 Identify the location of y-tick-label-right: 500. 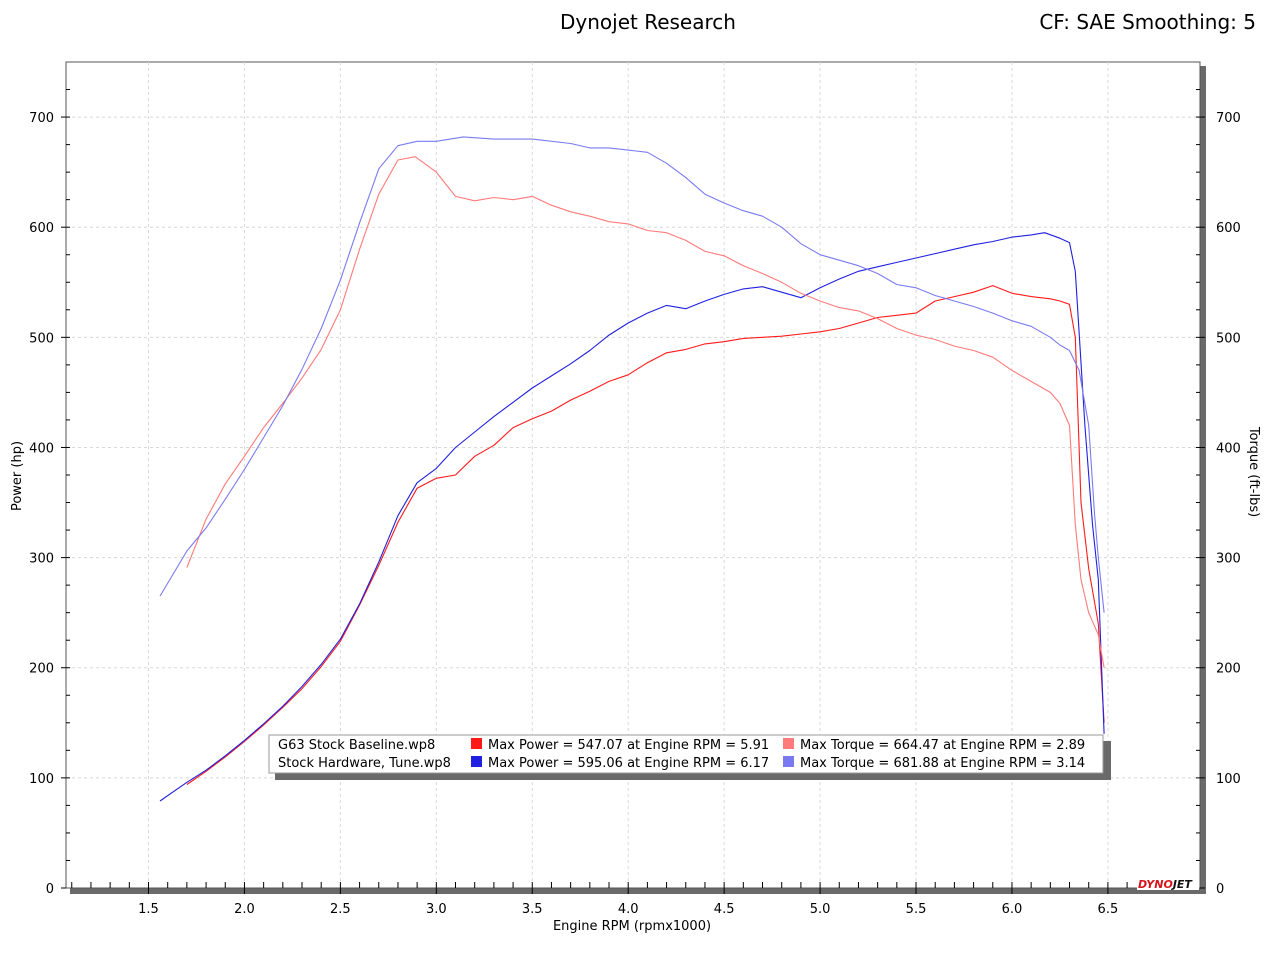
(1228, 338).